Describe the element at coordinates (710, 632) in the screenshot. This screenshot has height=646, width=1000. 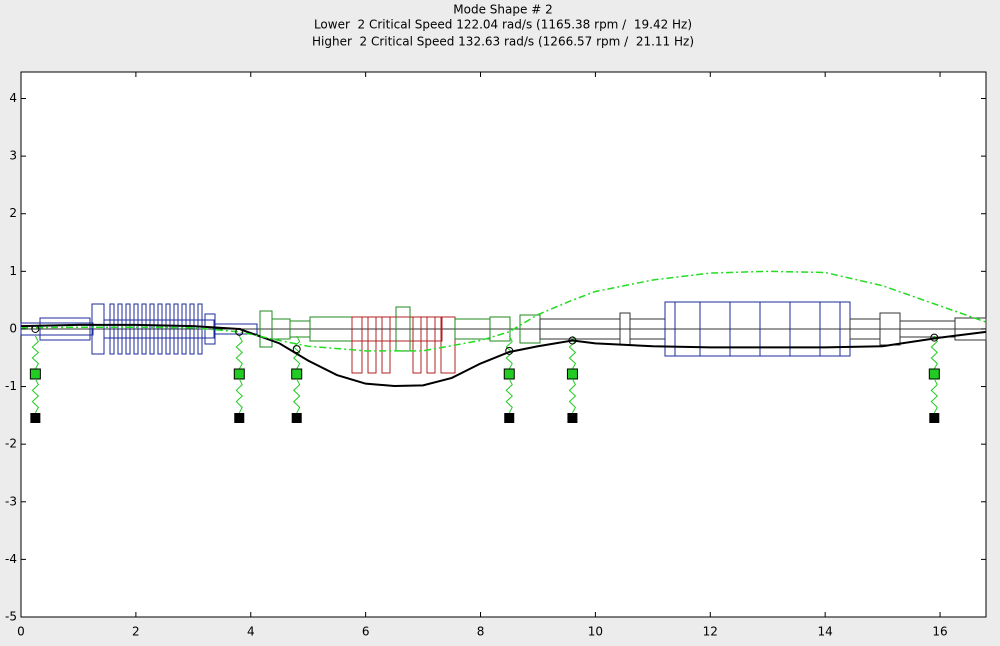
I see `x-tick-label: 12` at that location.